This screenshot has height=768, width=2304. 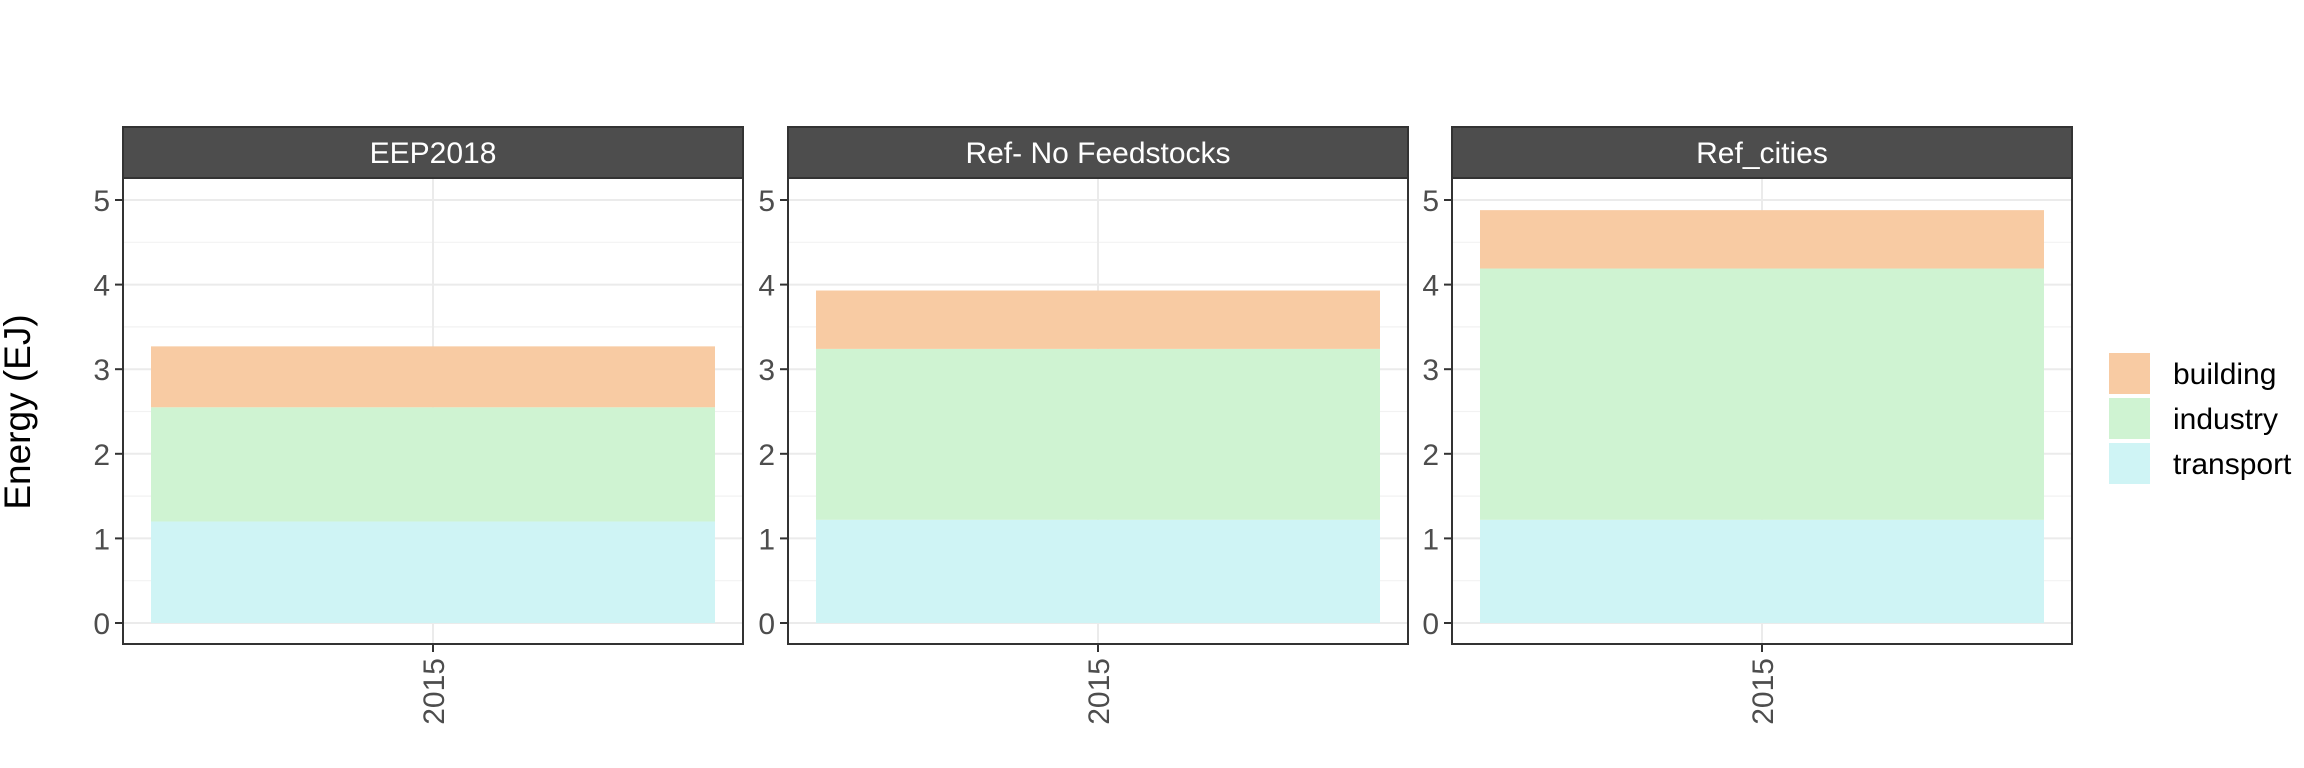 I want to click on legend-key-building, so click(x=2129, y=373).